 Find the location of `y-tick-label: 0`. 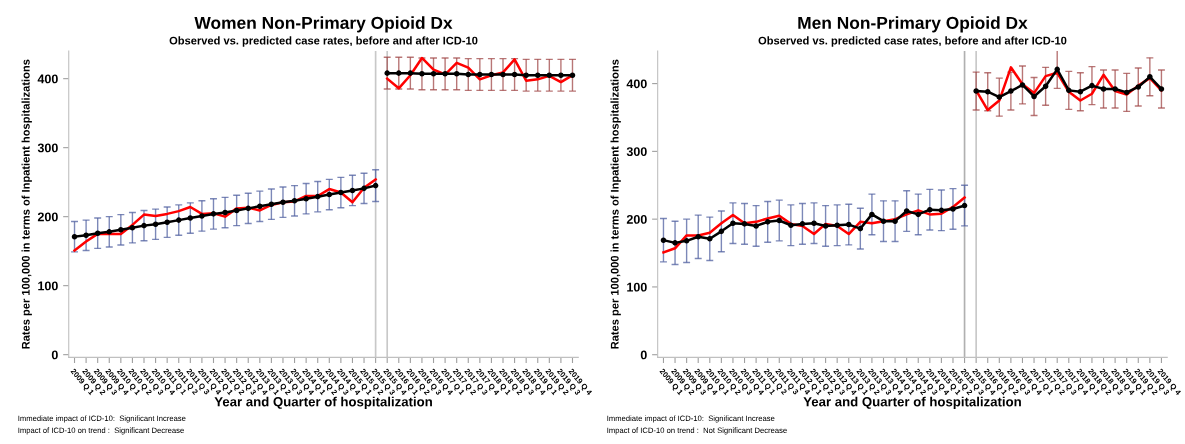

y-tick-label: 0 is located at coordinates (54, 355).